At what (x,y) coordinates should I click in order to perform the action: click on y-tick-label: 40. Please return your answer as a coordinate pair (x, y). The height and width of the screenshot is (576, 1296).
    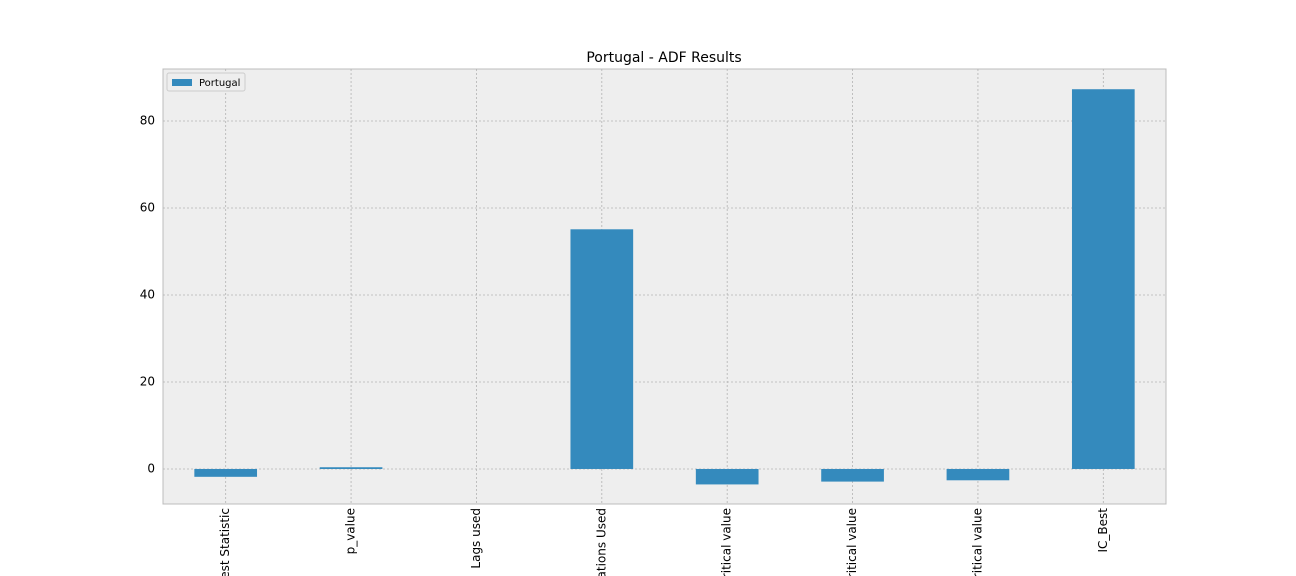
    Looking at the image, I should click on (147, 294).